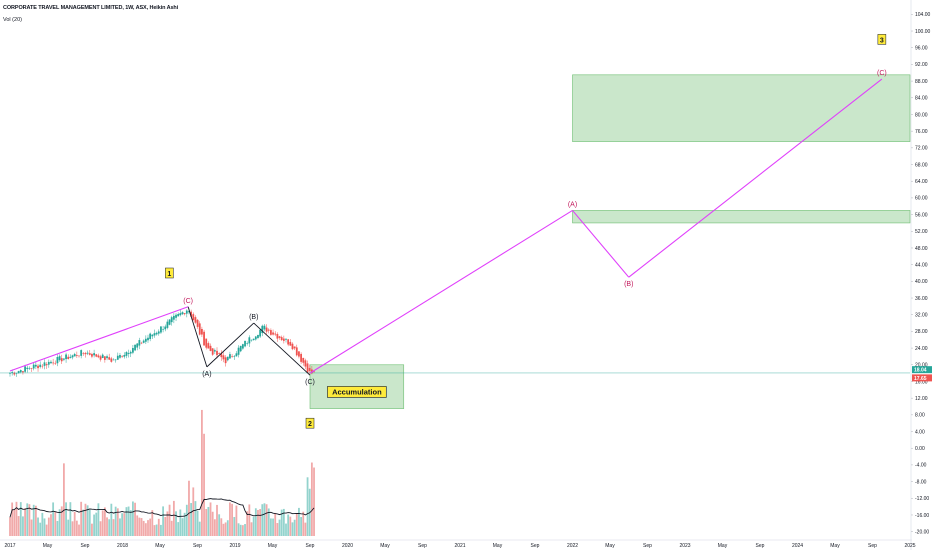  Describe the element at coordinates (921, 99) in the screenshot. I see `y-tick-label: 84.00` at that location.